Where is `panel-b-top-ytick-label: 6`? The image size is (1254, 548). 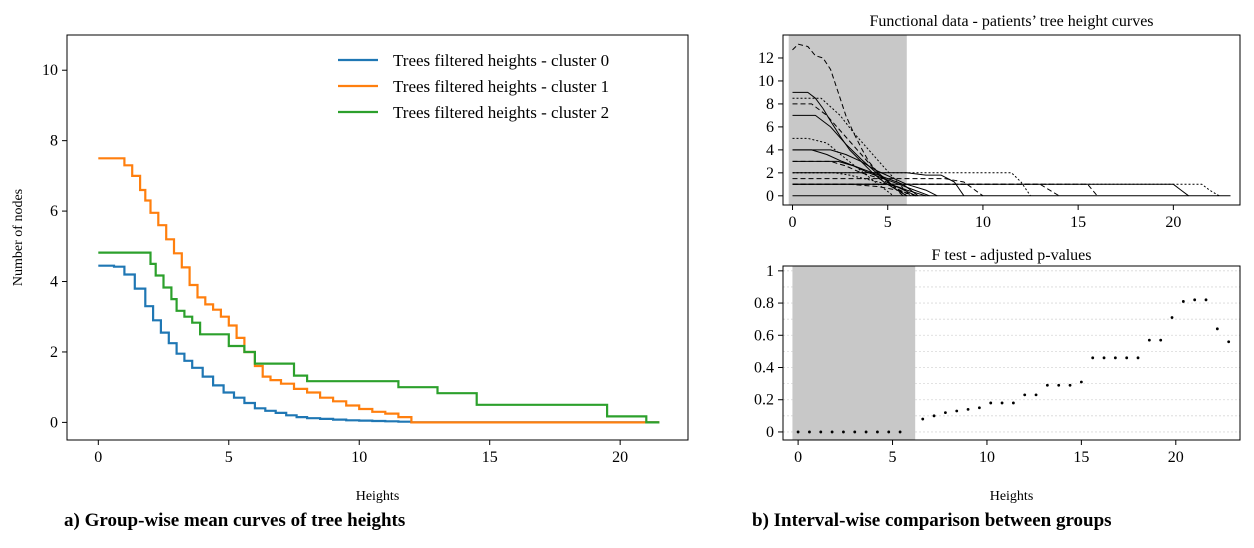 panel-b-top-ytick-label: 6 is located at coordinates (770, 127).